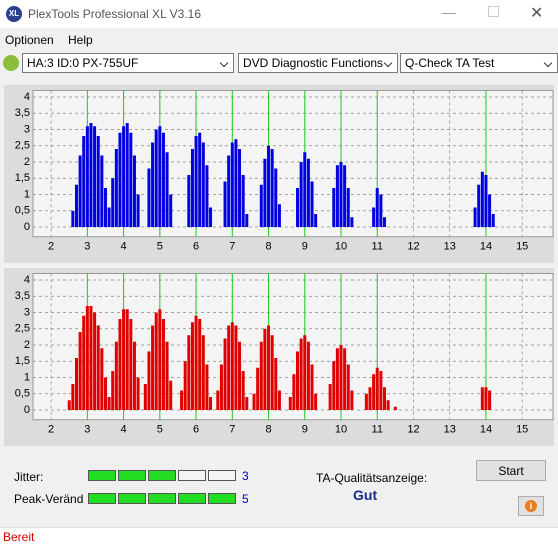  What do you see at coordinates (318, 63) in the screenshot?
I see `function-select: DVD Diagnostic Functions` at bounding box center [318, 63].